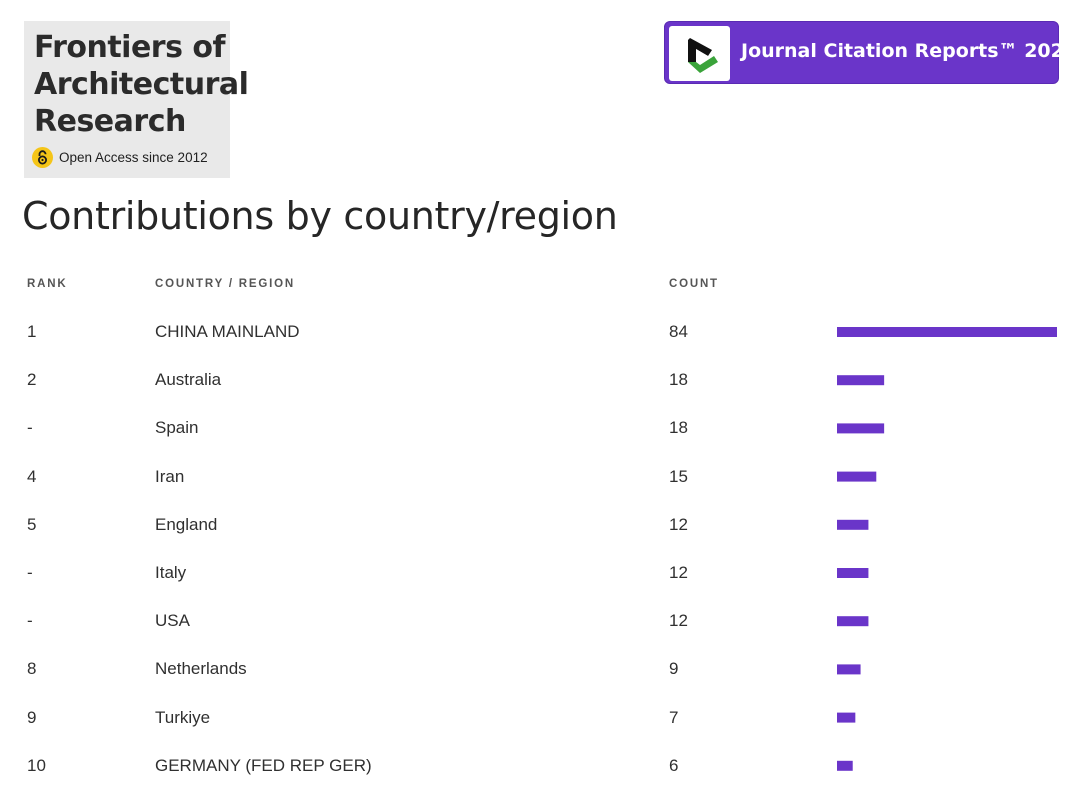 This screenshot has width=1080, height=794. Describe the element at coordinates (674, 765) in the screenshot. I see `count-cell: 6` at that location.